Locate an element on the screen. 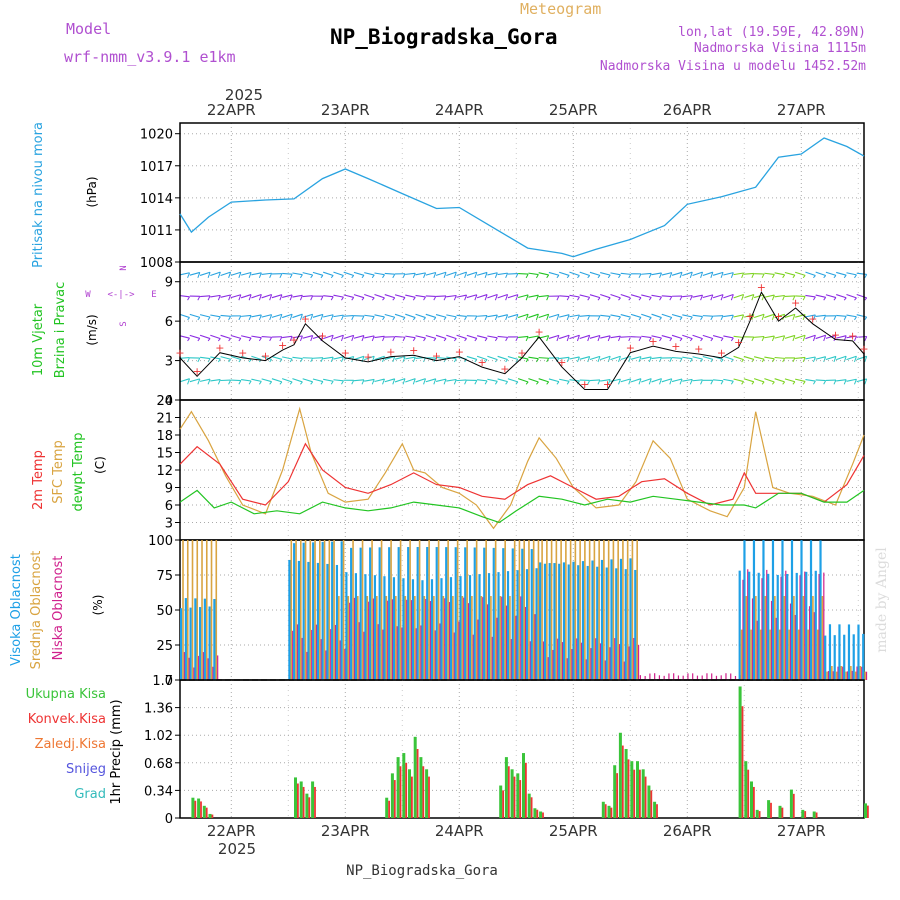 Image resolution: width=900 pixels, height=900 pixels. y-tick-label: 0 is located at coordinates (169, 681).